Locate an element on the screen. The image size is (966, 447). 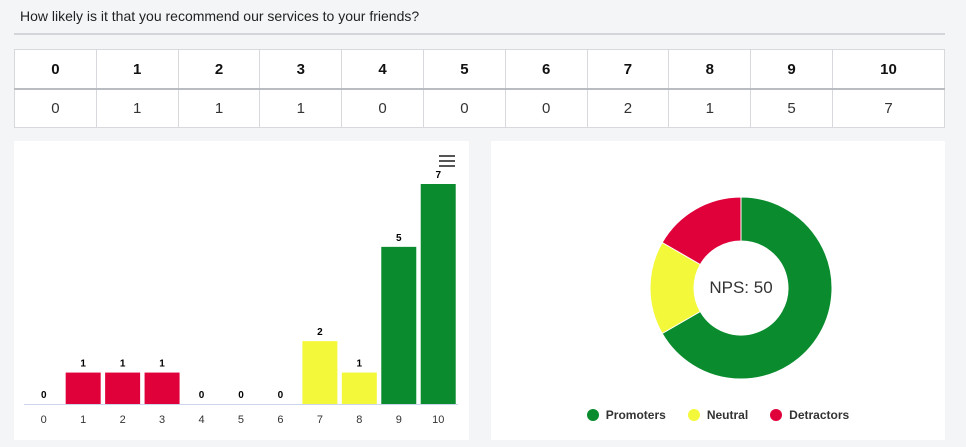
legend-label-neutral: Neutral is located at coordinates (727, 415).